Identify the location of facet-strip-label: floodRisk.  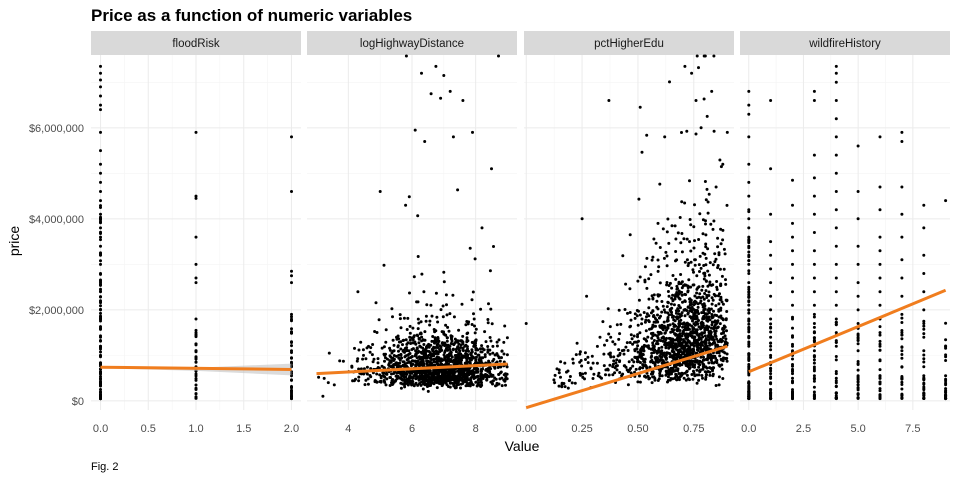
(196, 44).